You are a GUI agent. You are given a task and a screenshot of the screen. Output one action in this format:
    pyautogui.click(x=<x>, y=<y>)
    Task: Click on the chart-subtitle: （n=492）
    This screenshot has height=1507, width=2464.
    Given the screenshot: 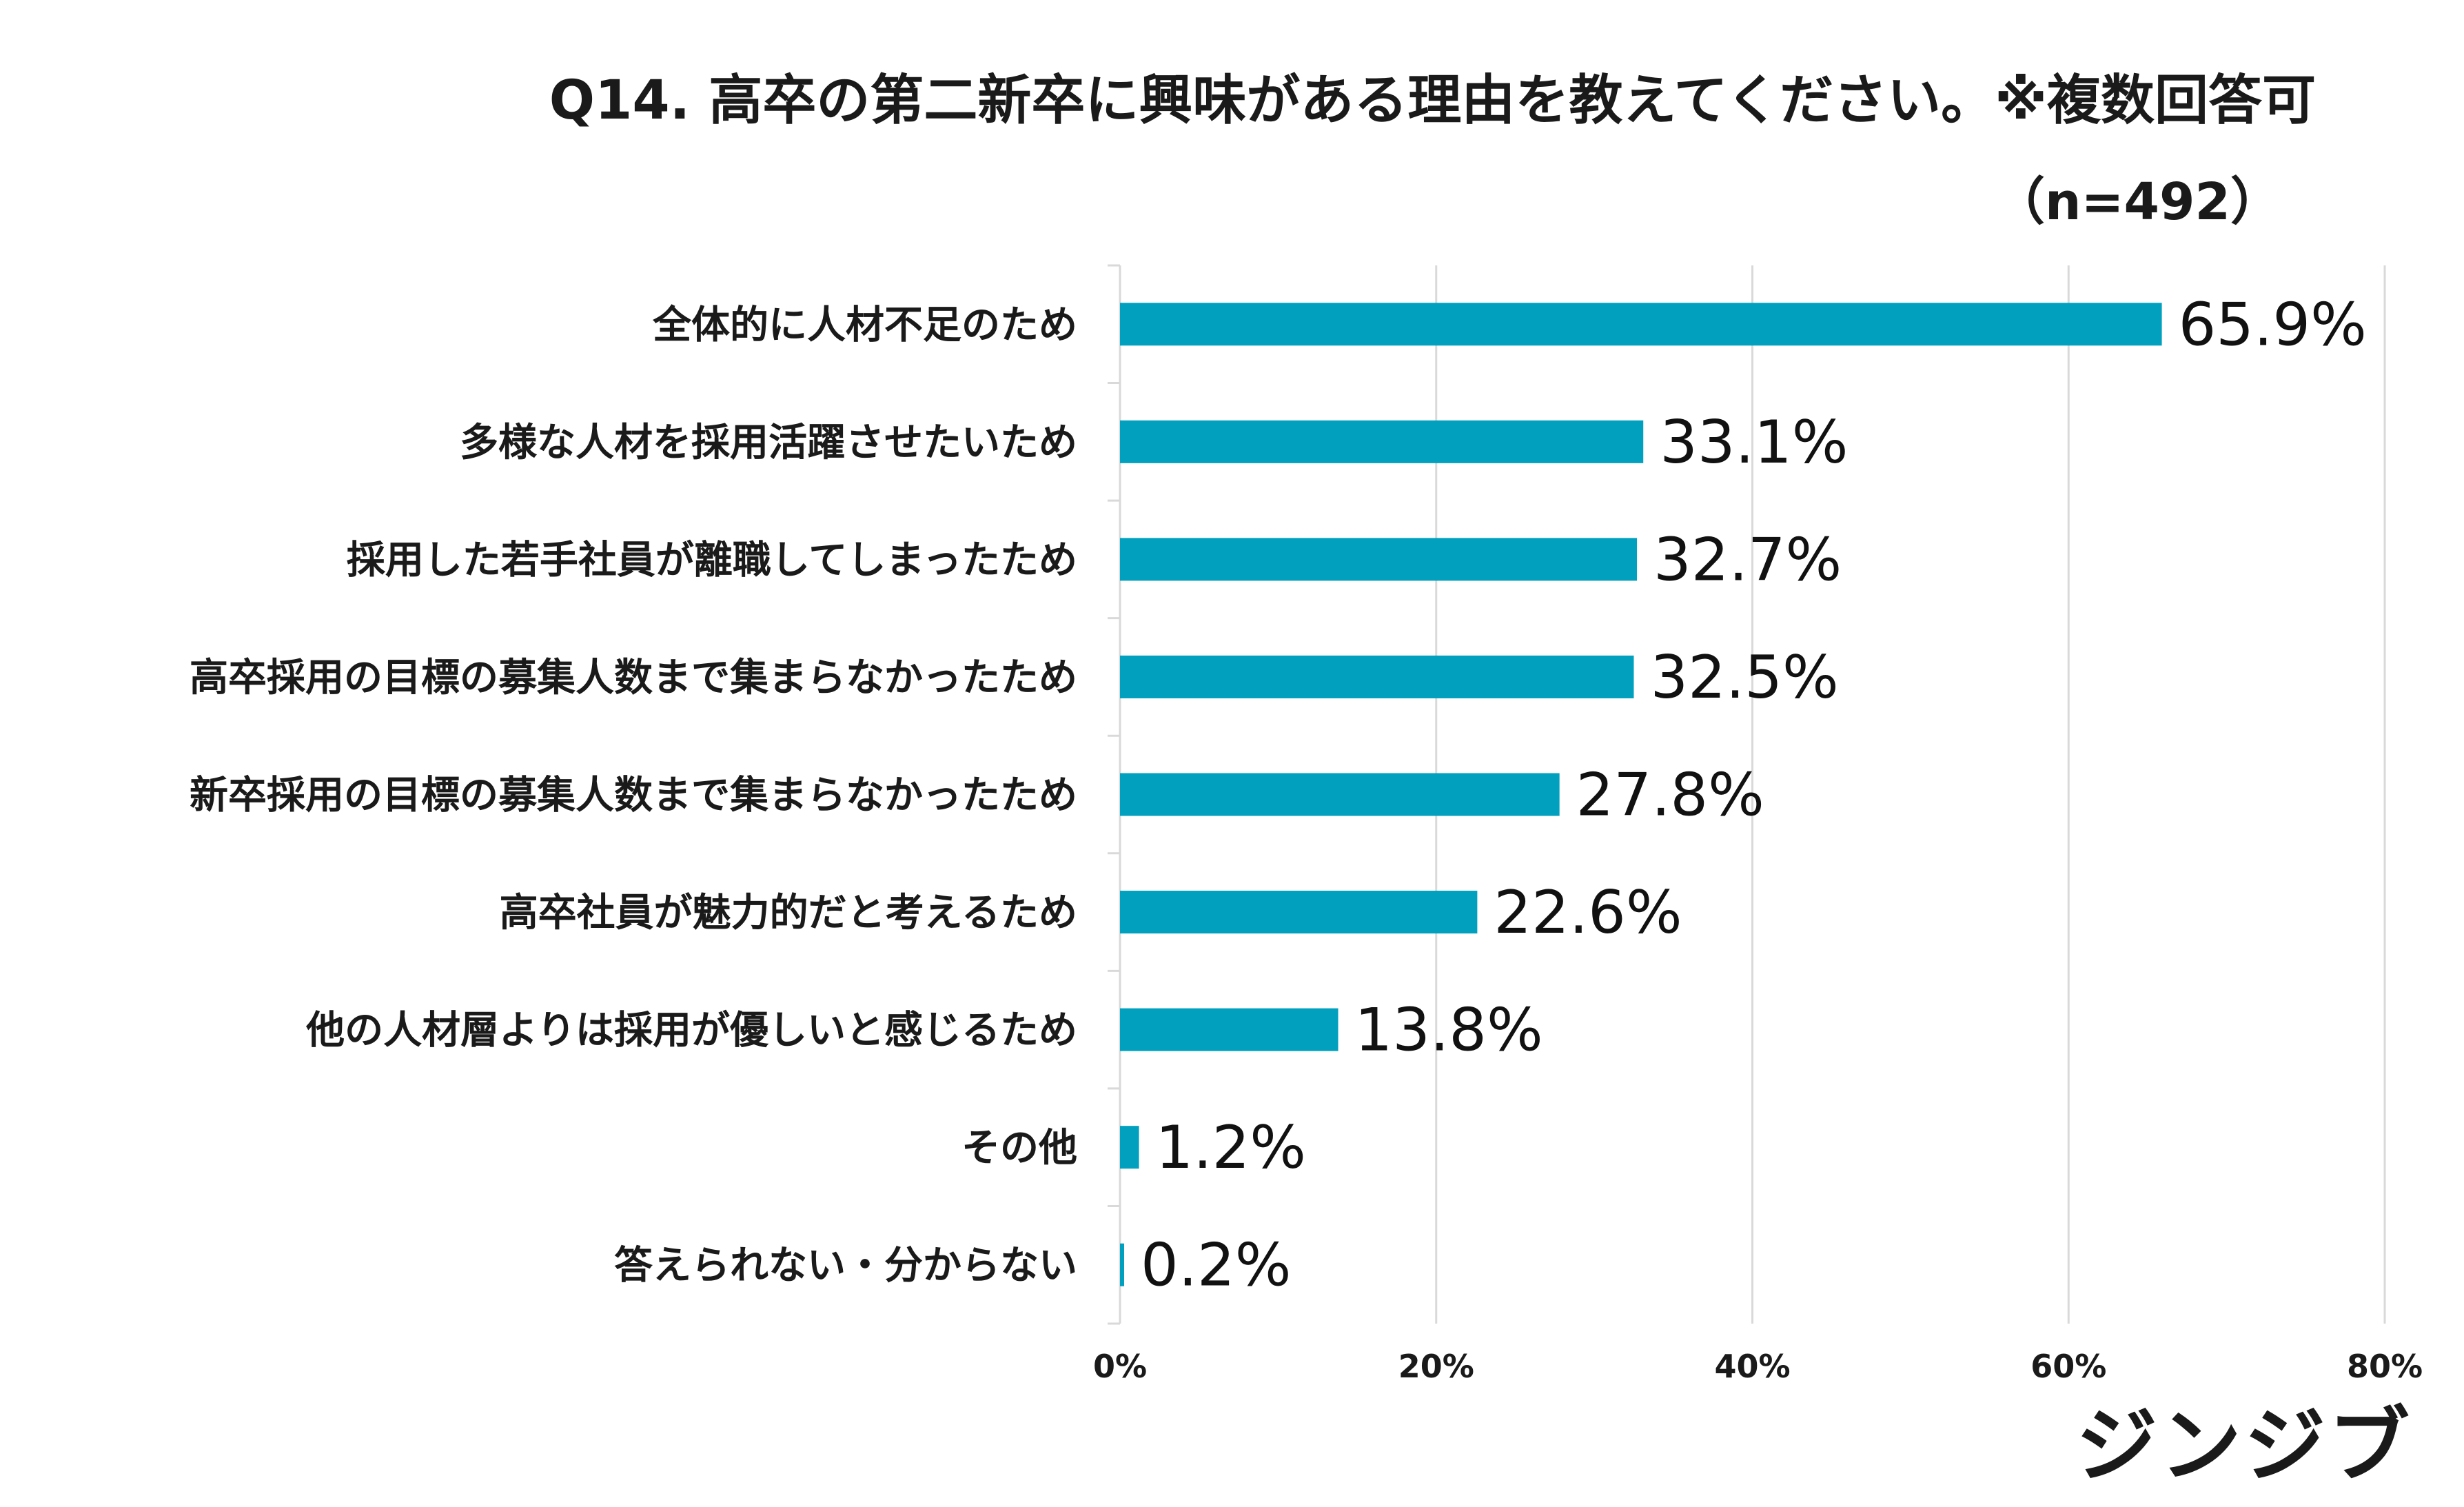 What is the action you would take?
    pyautogui.click(x=2137, y=202)
    